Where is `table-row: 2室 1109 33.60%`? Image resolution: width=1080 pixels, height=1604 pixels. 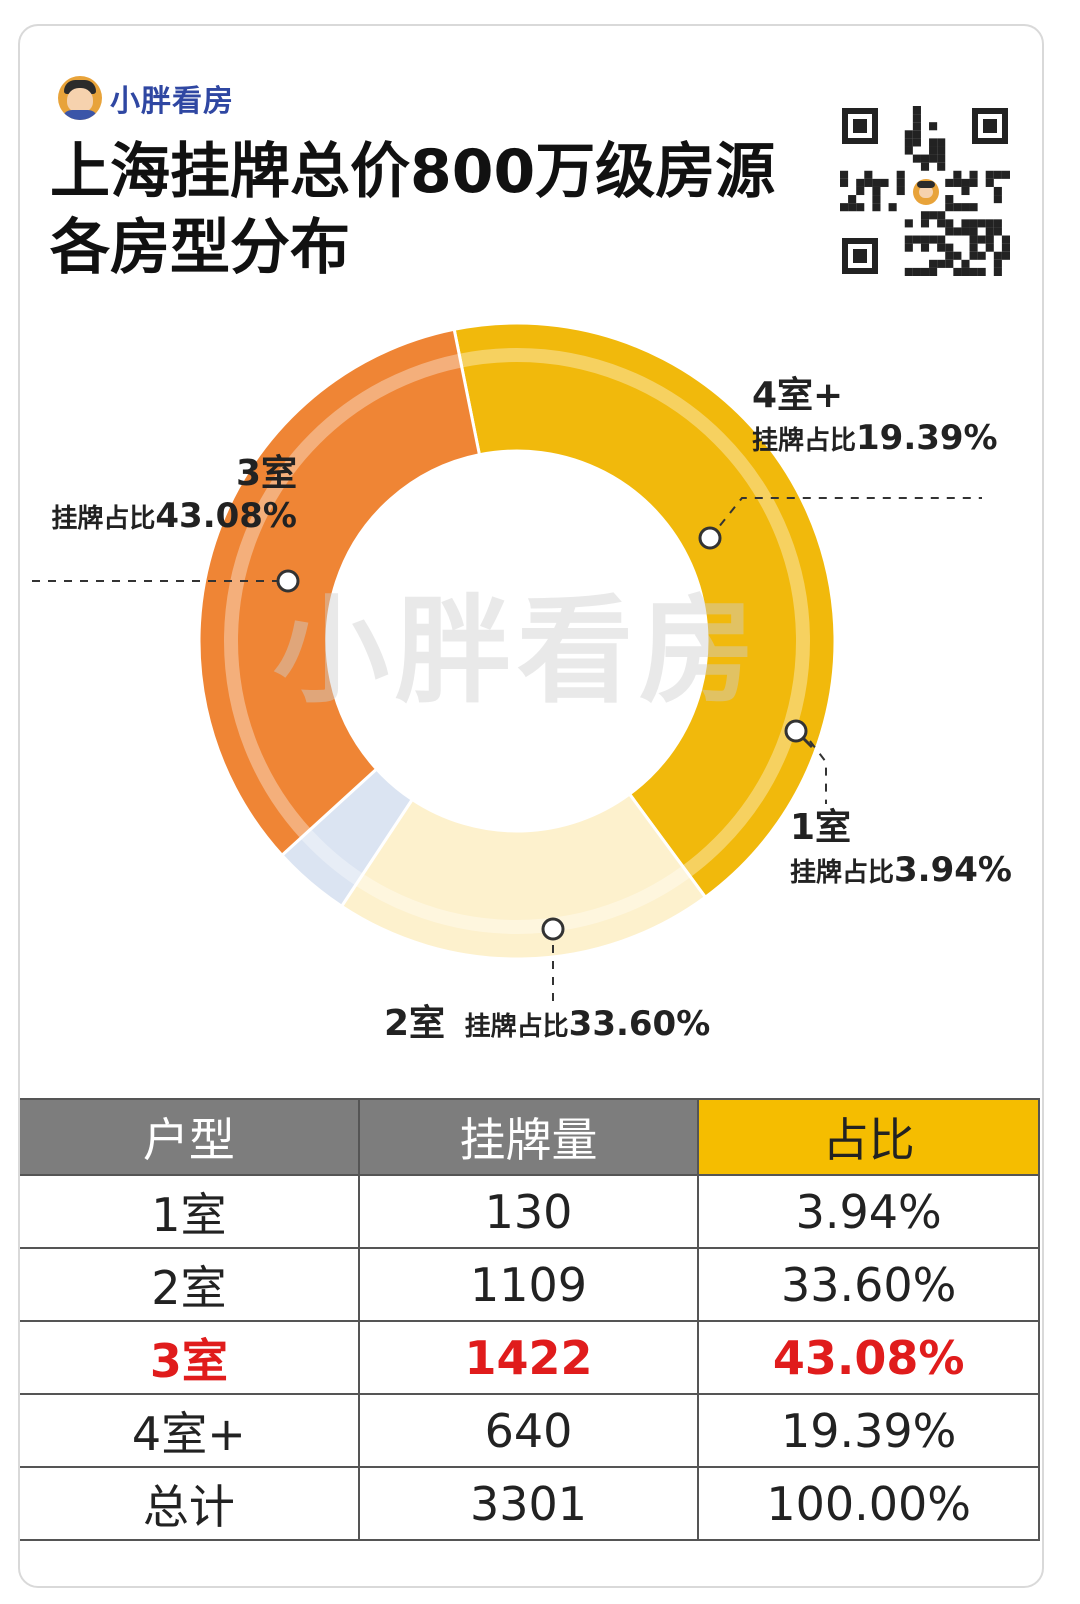
table-row: 2室 1109 33.60% is located at coordinates (530, 1284).